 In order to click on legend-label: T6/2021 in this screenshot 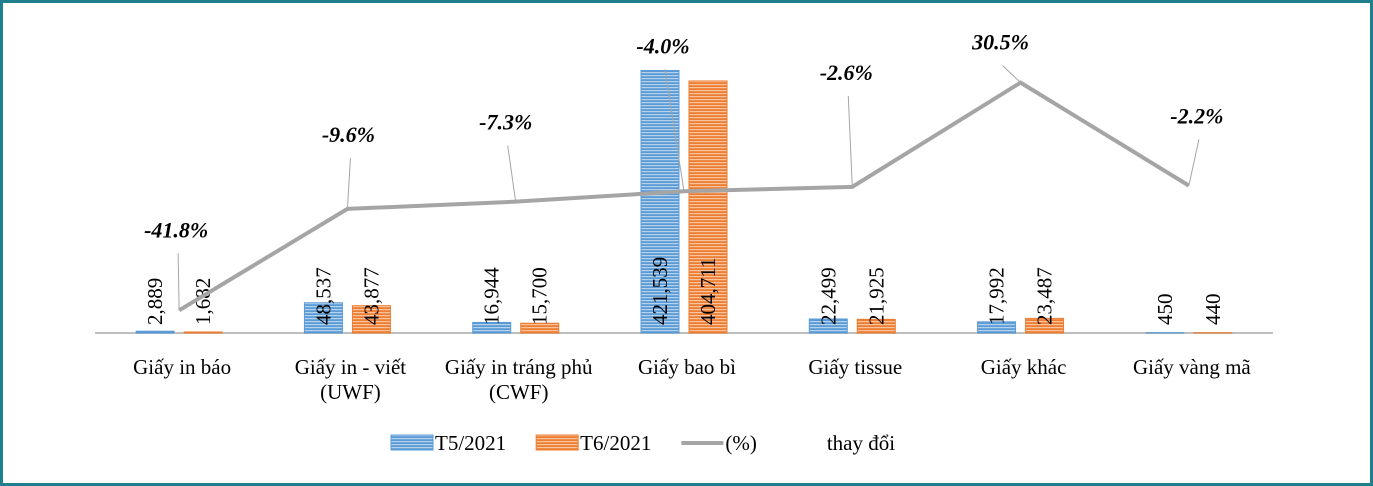, I will do `click(615, 443)`.